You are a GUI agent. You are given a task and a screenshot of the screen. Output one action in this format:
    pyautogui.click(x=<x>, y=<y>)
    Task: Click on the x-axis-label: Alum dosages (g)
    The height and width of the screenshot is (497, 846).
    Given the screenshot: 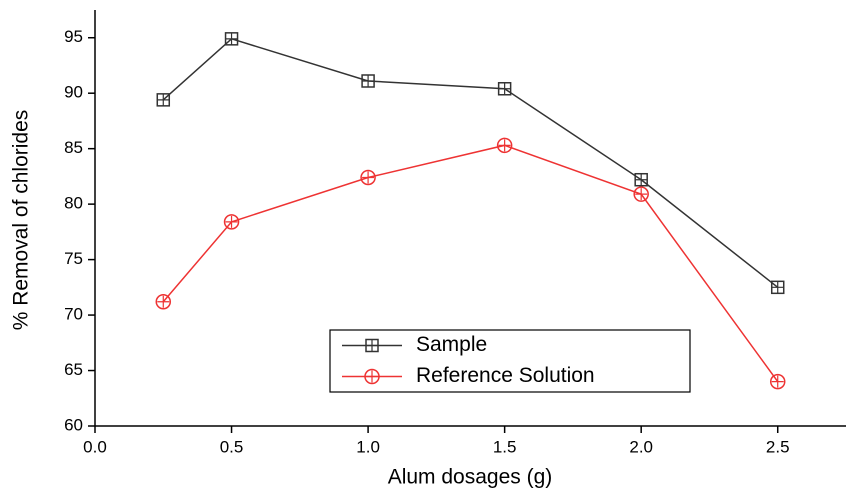 What is the action you would take?
    pyautogui.click(x=470, y=477)
    